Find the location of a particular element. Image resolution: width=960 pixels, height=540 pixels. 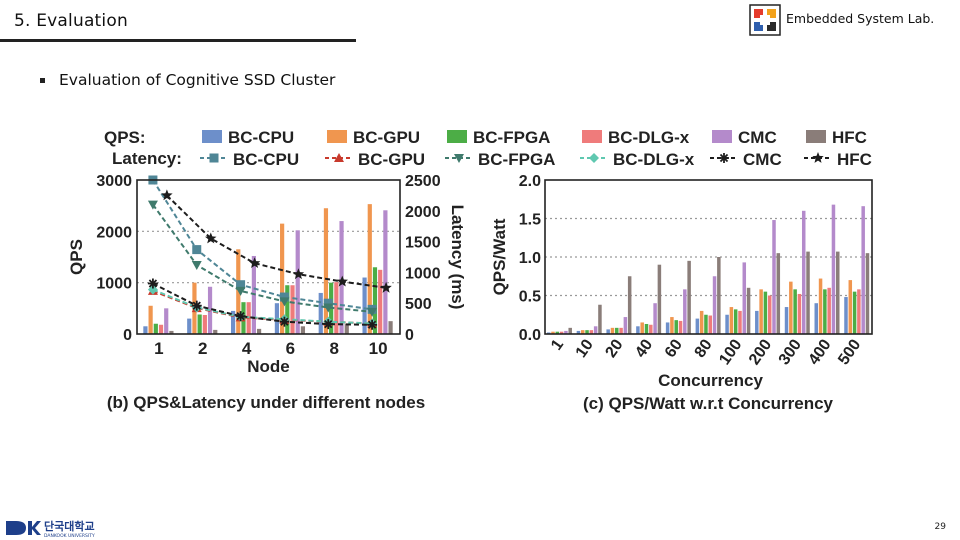

legend-latency-bc-gpu: BC-GPU is located at coordinates (391, 159).